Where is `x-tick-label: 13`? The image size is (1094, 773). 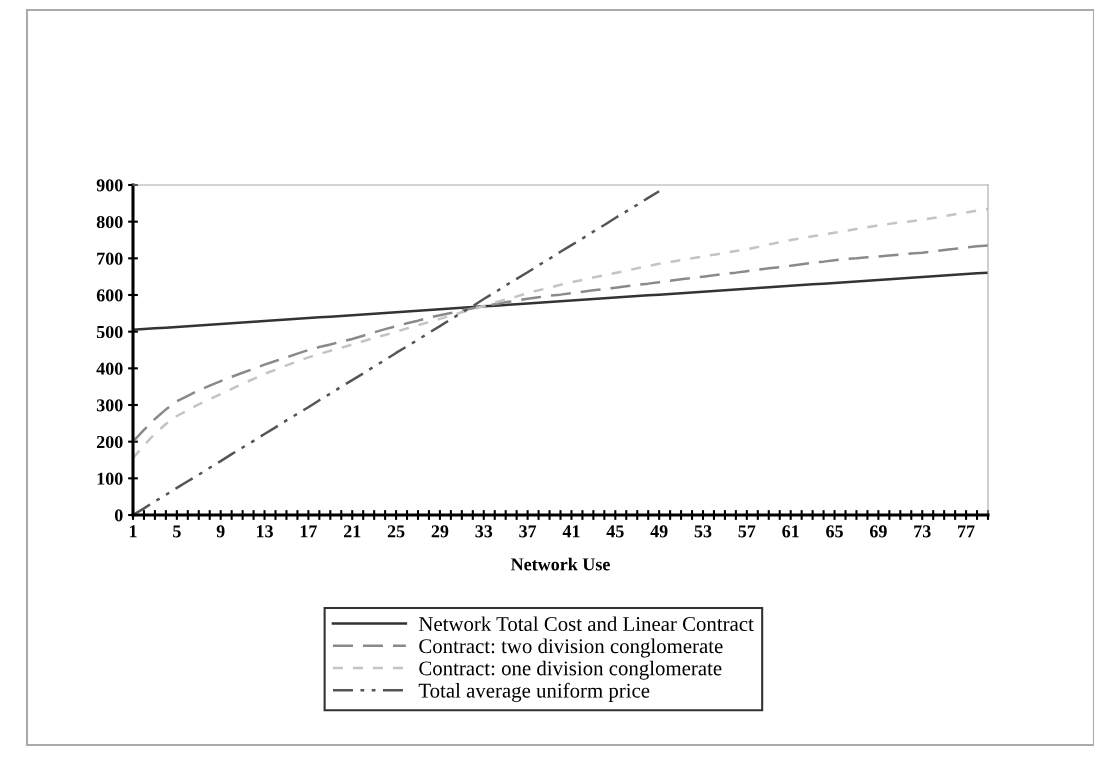
x-tick-label: 13 is located at coordinates (264, 531).